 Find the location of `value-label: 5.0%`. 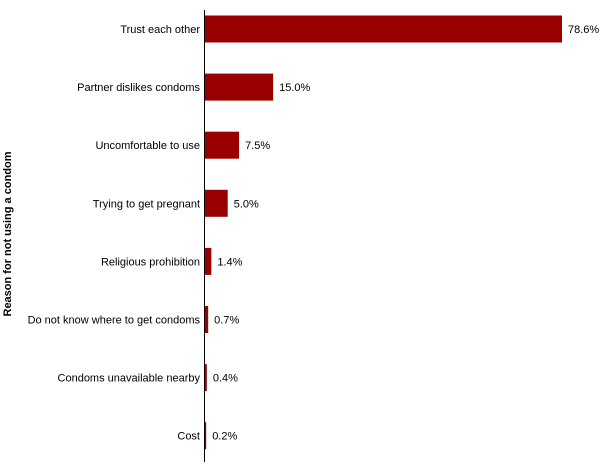

value-label: 5.0% is located at coordinates (246, 204).